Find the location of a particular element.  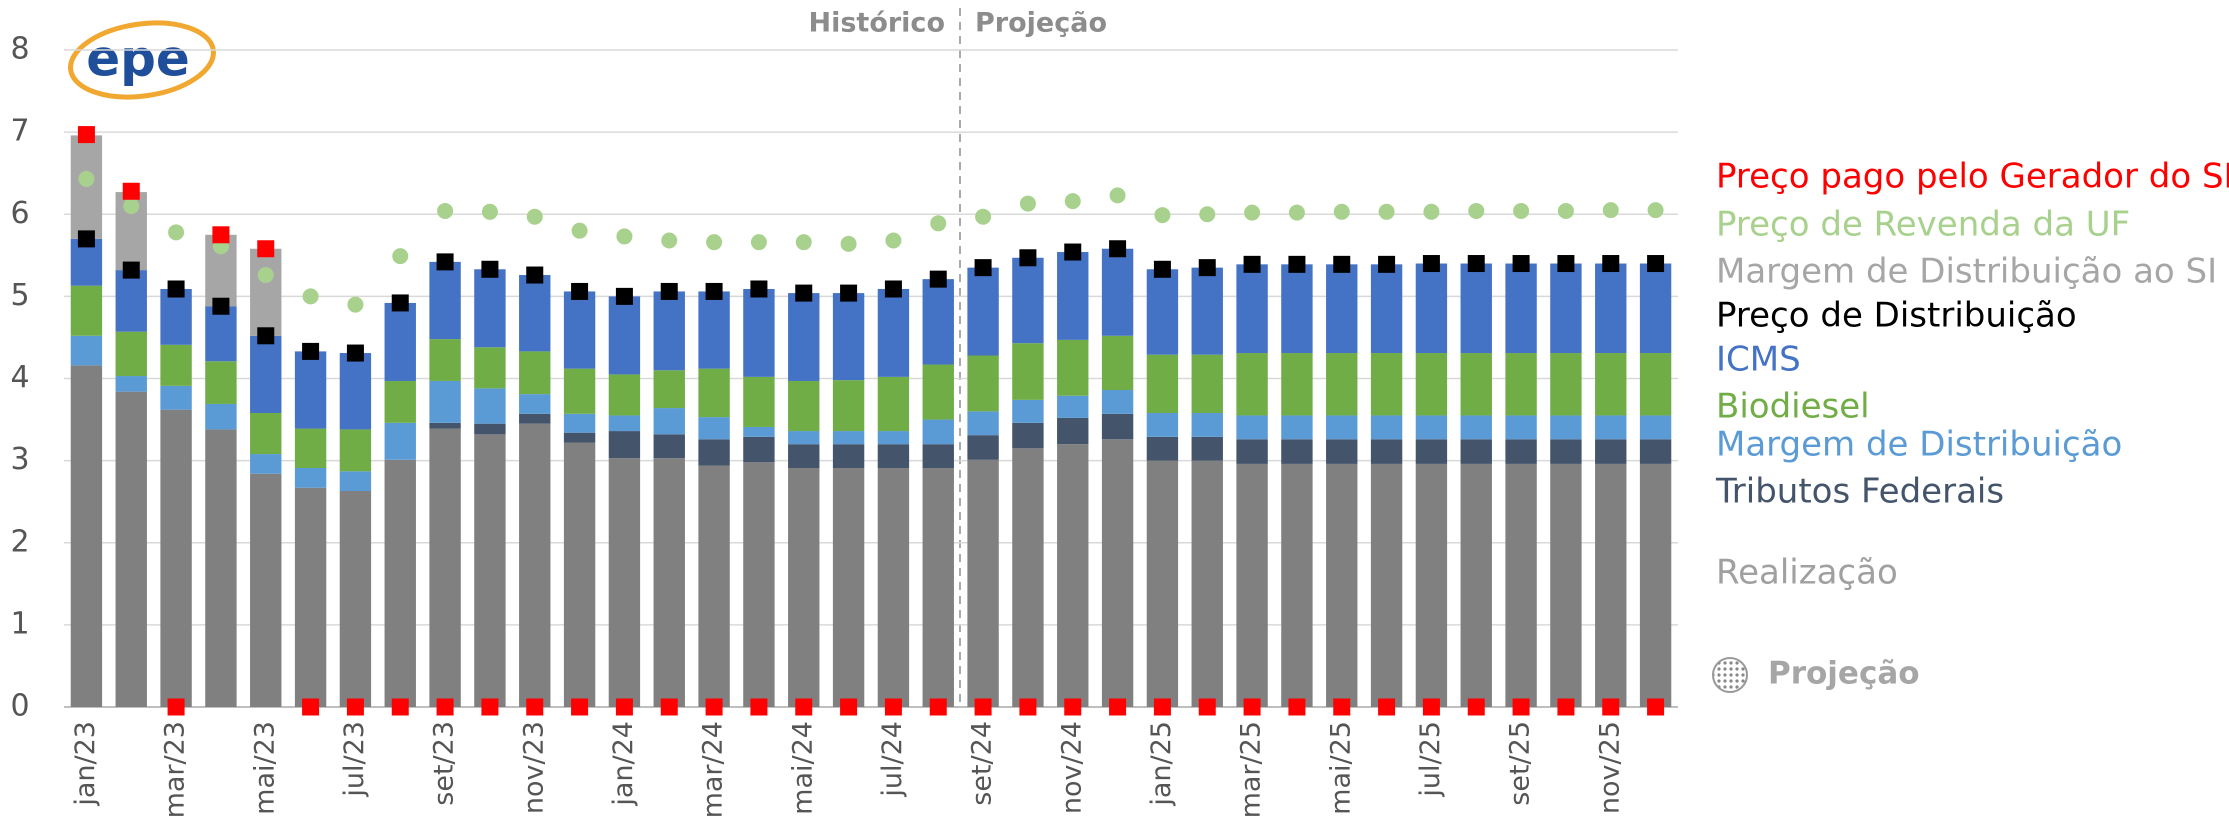

legend-entry: Margem de Distribuição is located at coordinates (1919, 445).